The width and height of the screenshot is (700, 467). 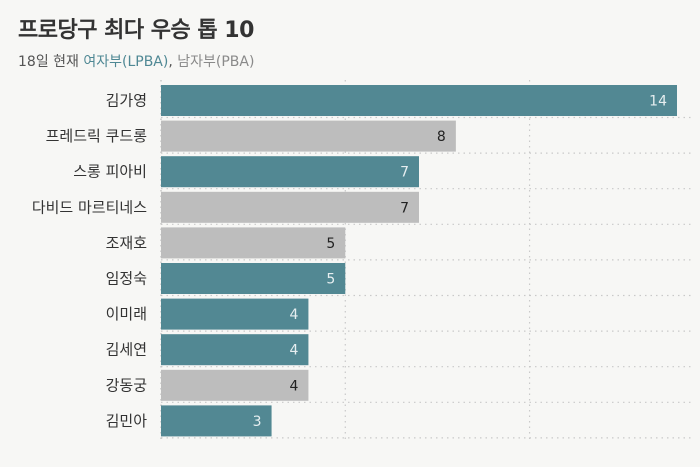 What do you see at coordinates (126, 101) in the screenshot?
I see `category-label: 김가영` at bounding box center [126, 101].